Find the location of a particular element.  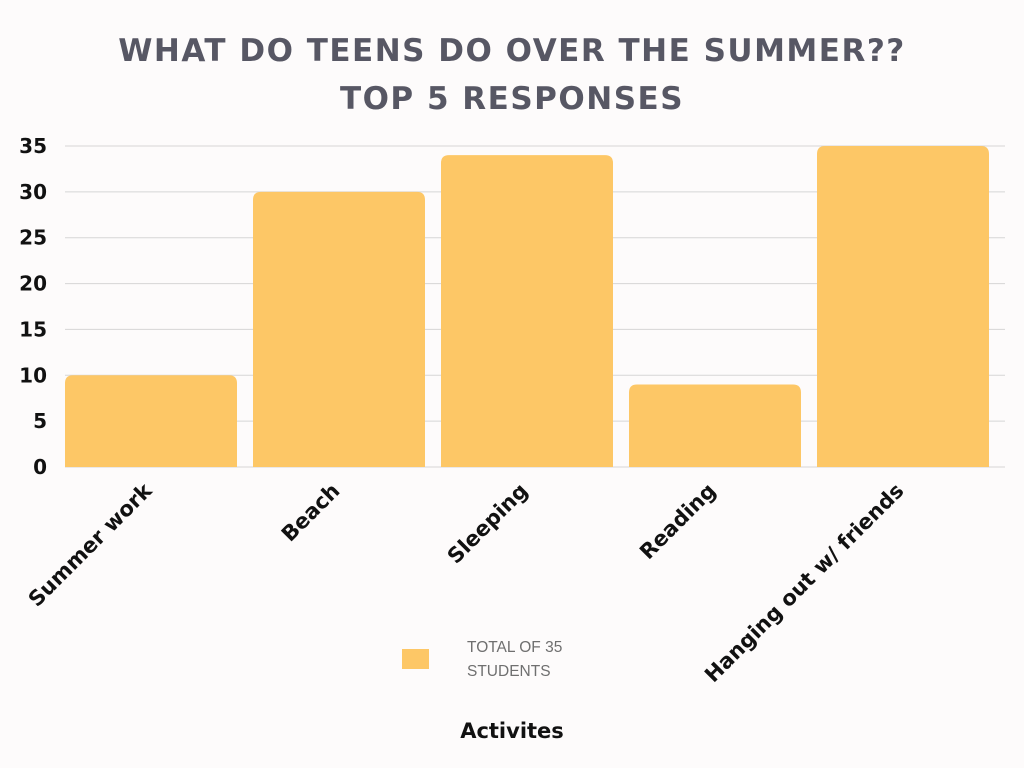

y-tick-label: 5 is located at coordinates (40, 421).